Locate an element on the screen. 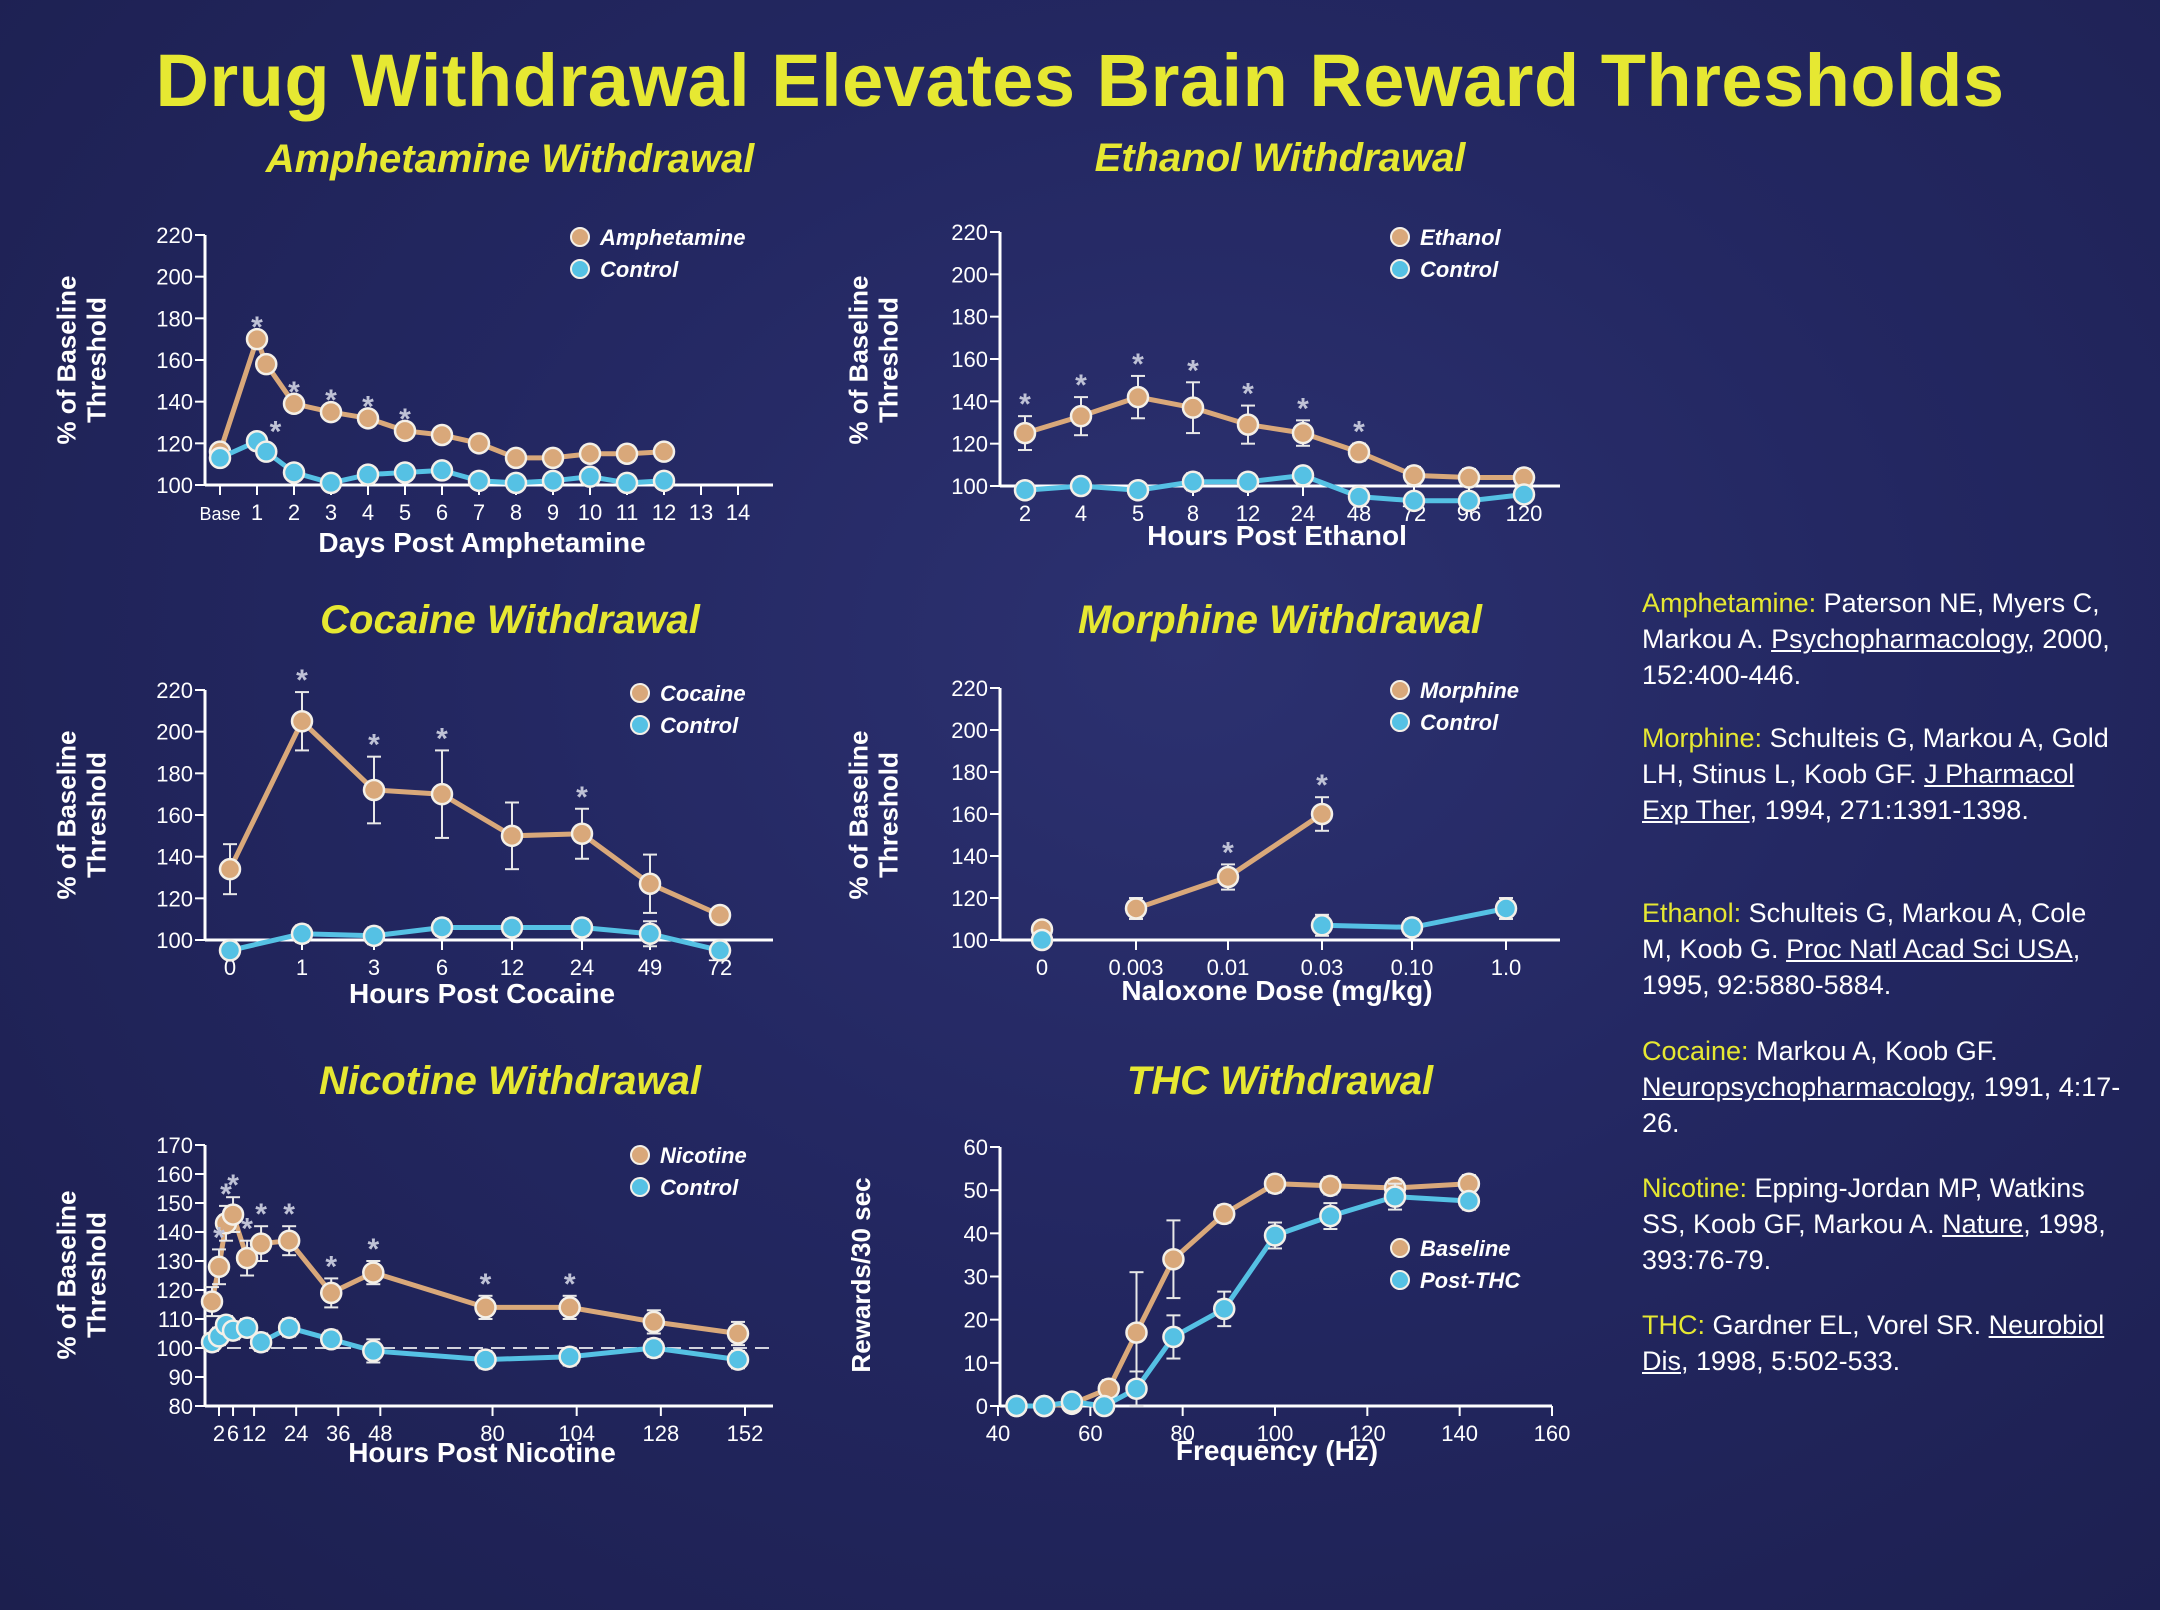 Image resolution: width=2160 pixels, height=1610 pixels. reference-drug: Cocaine: is located at coordinates (1695, 1051).